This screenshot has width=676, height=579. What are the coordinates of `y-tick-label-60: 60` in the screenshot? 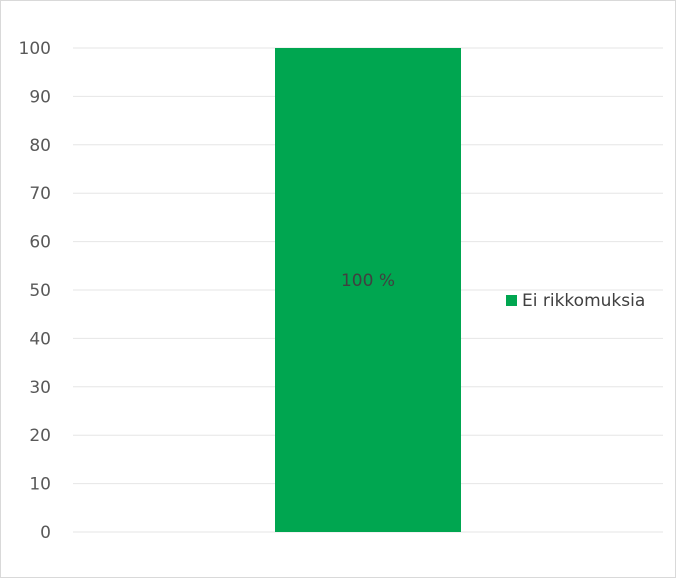 It's located at (40, 243).